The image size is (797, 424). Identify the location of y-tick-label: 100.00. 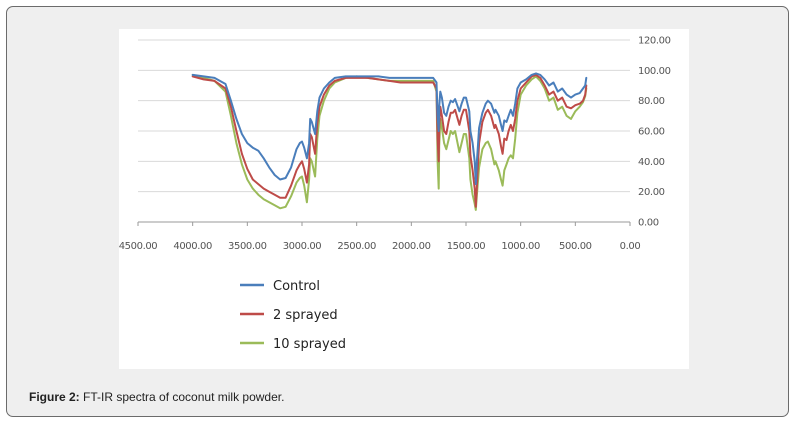
(654, 71).